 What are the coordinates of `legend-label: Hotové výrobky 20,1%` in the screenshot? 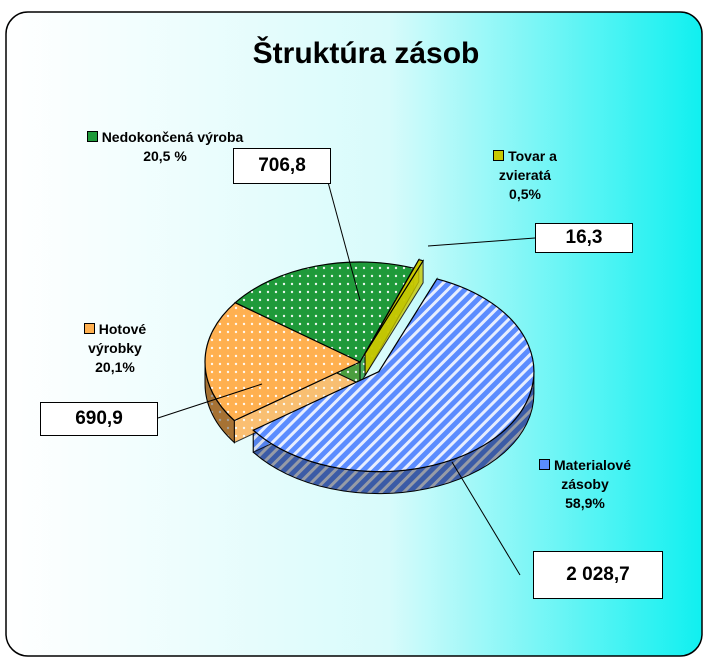 It's located at (115, 348).